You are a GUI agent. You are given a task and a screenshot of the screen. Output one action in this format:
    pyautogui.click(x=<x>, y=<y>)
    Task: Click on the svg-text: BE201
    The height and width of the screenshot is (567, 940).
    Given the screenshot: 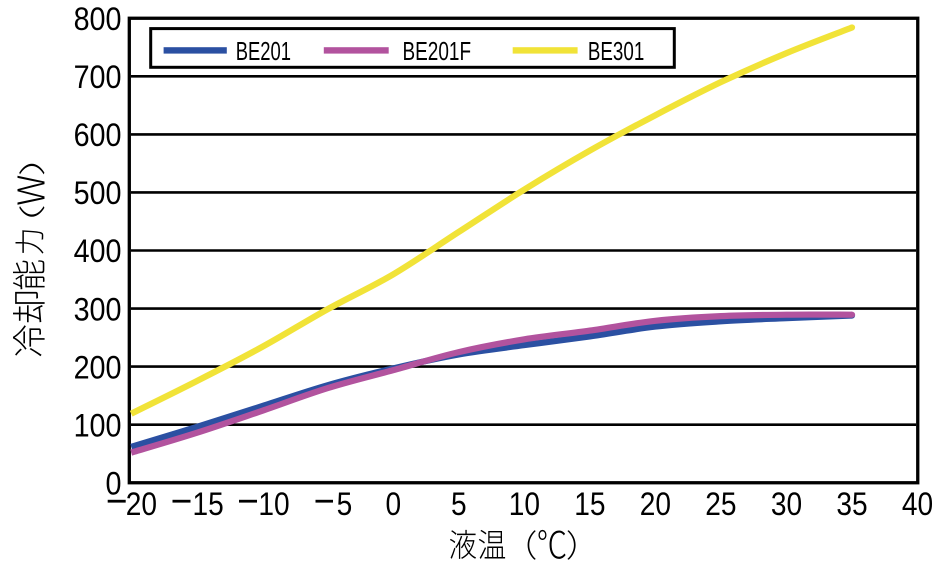 What is the action you would take?
    pyautogui.click(x=263, y=51)
    